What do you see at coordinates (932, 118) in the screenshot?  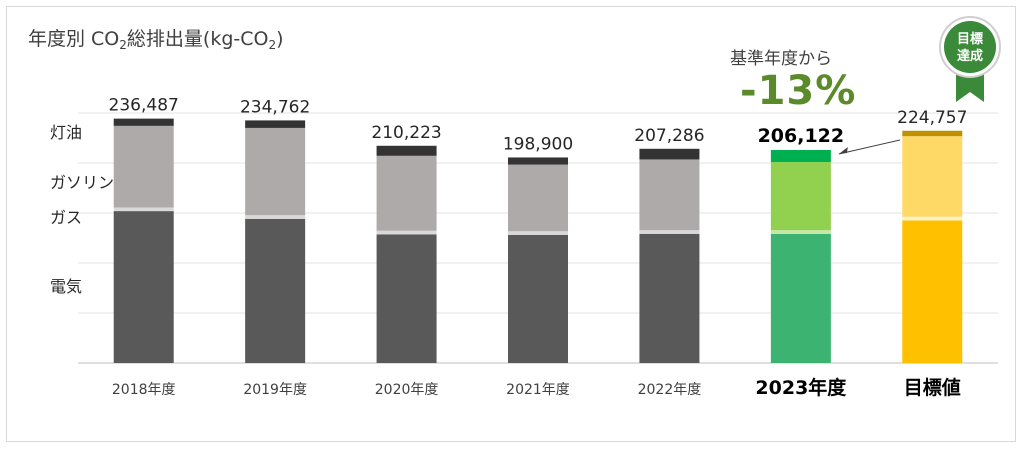 I see `total-data-label: 224,757` at bounding box center [932, 118].